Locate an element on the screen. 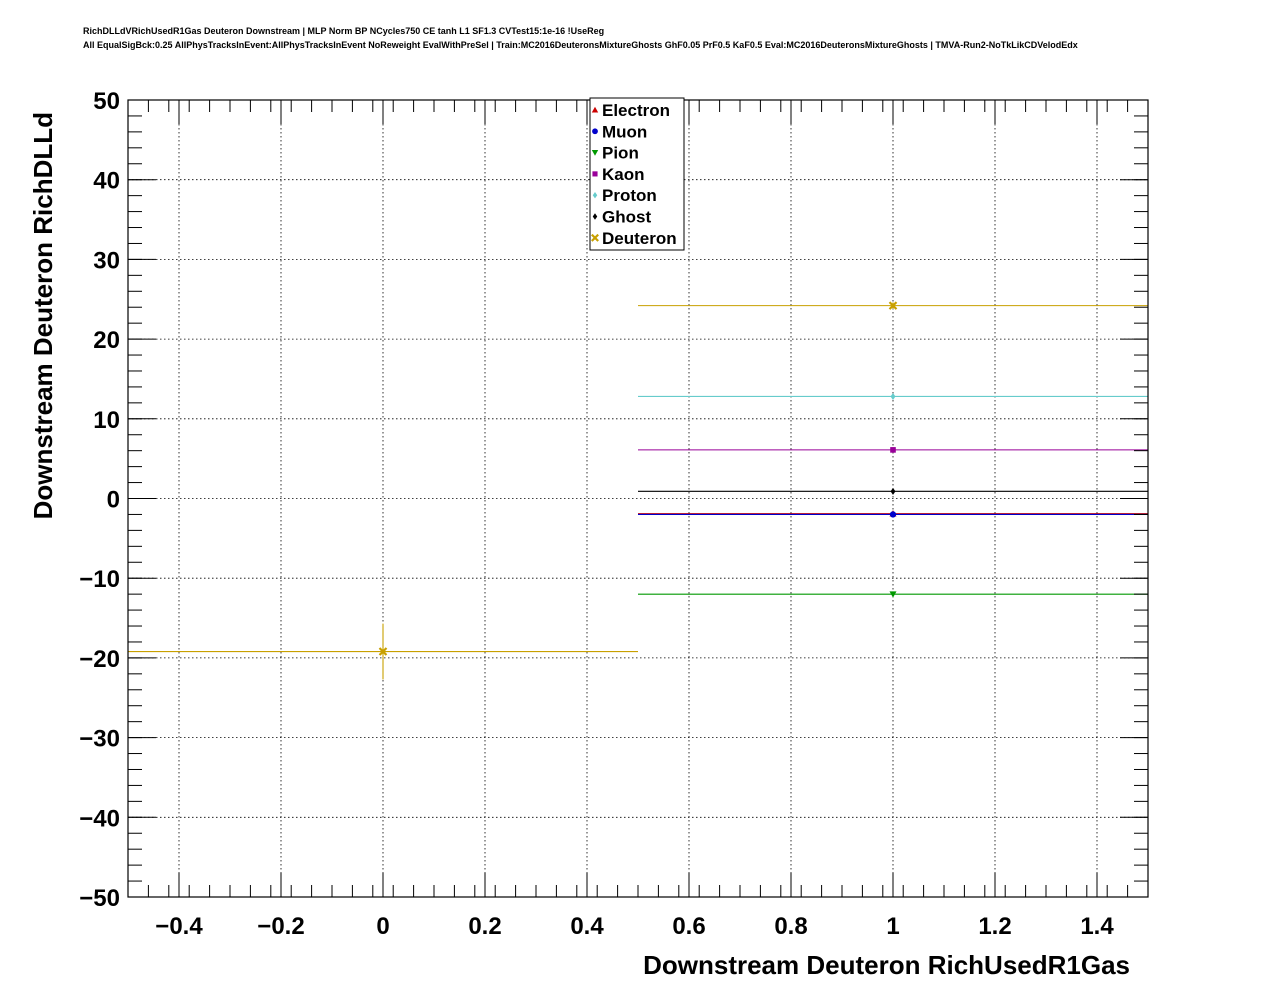 The image size is (1276, 996). legend-label: Muon is located at coordinates (624, 131).